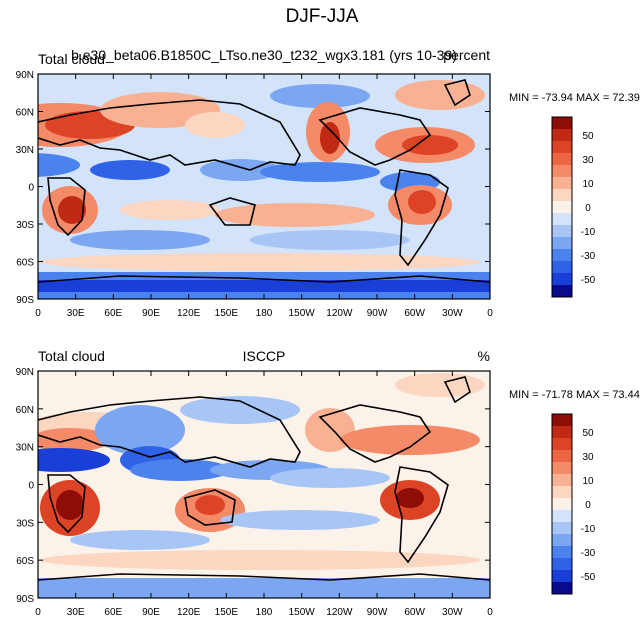 Image resolution: width=644 pixels, height=627 pixels. Describe the element at coordinates (71, 356) in the screenshot. I see `panel-b-left-title: Total cloud` at that location.